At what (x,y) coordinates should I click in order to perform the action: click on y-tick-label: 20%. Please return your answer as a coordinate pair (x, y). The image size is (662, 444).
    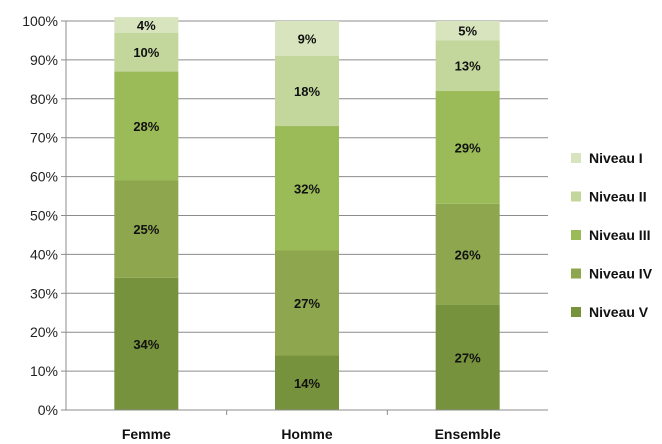
    Looking at the image, I should click on (44, 332).